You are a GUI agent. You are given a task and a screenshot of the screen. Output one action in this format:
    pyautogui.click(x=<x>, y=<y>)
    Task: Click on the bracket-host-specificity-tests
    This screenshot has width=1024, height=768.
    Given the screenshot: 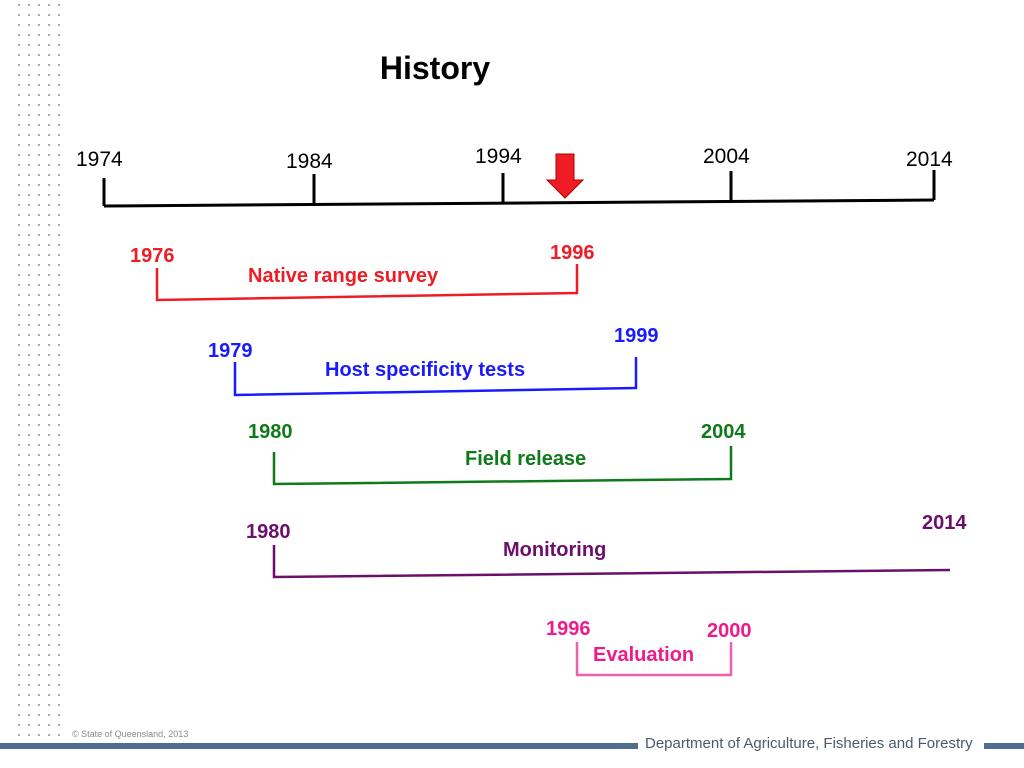 What is the action you would take?
    pyautogui.click(x=435, y=377)
    